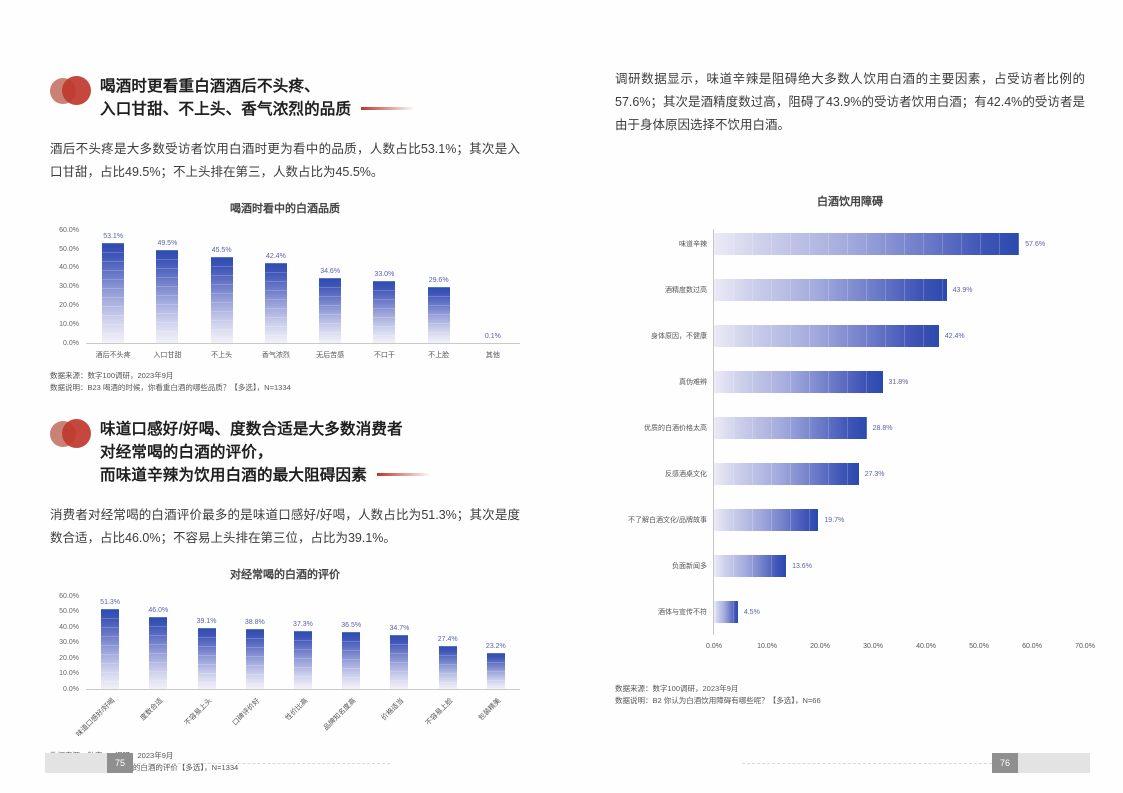 The height and width of the screenshot is (793, 1123). I want to click on bar-value-label: 39.1%, so click(206, 622).